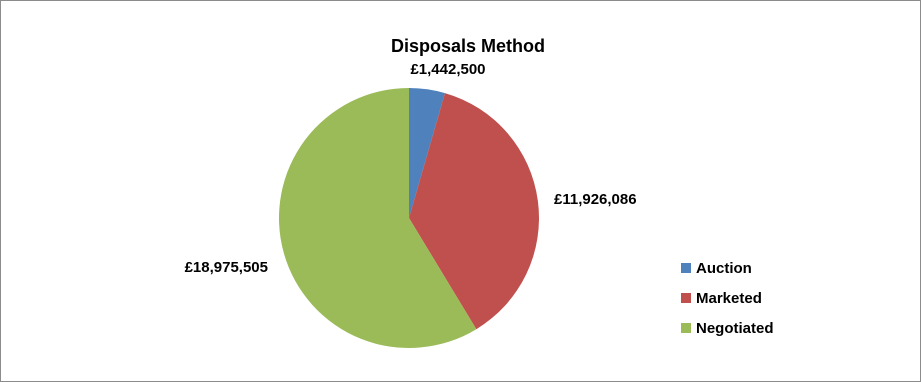 This screenshot has width=921, height=382. What do you see at coordinates (724, 268) in the screenshot?
I see `legend-label-auction: Auction` at bounding box center [724, 268].